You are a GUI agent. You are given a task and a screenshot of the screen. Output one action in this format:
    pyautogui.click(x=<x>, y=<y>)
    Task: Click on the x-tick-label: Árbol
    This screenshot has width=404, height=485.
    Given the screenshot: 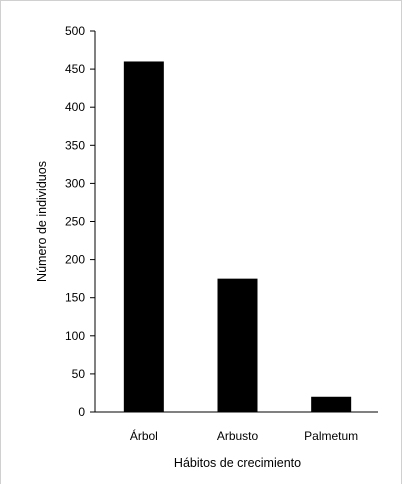 What is the action you would take?
    pyautogui.click(x=144, y=435)
    